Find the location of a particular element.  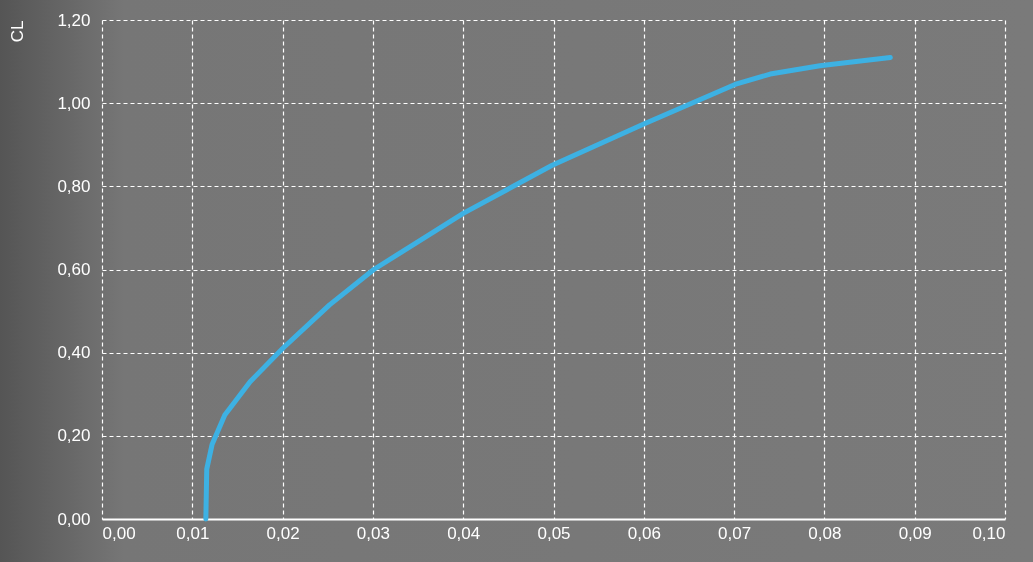

x-tick-label: 0,00 is located at coordinates (119, 533).